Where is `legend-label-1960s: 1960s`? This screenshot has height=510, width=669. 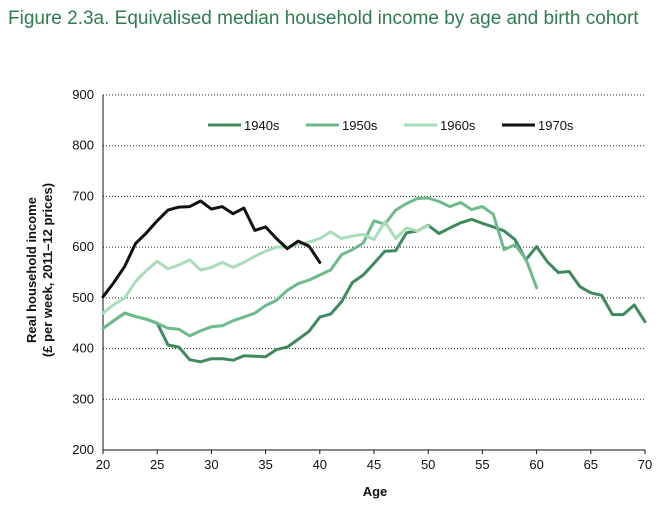
legend-label-1960s: 1960s is located at coordinates (458, 125).